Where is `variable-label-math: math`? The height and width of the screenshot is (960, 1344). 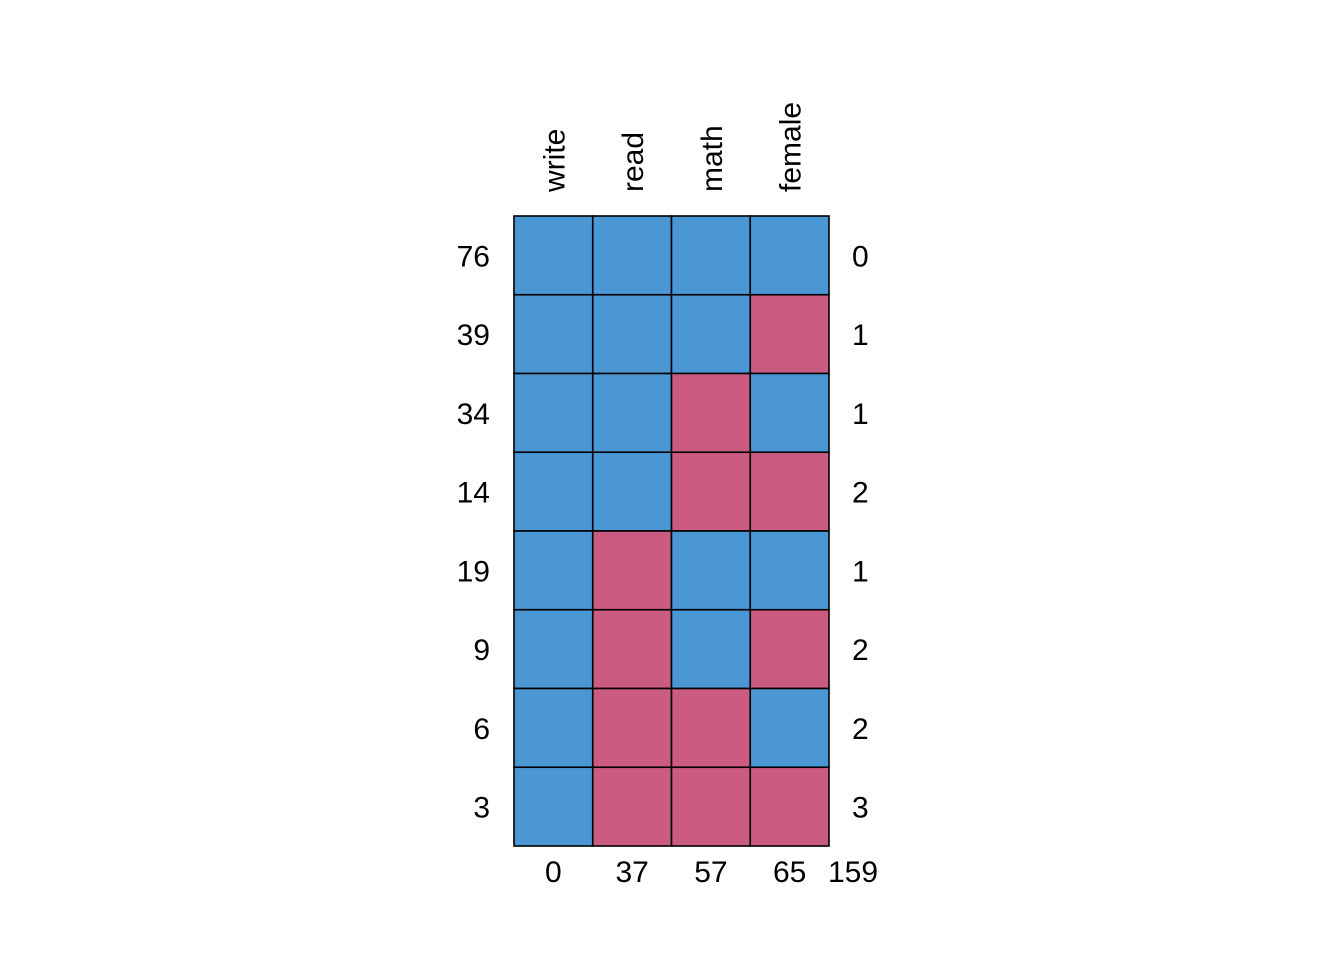 variable-label-math: math is located at coordinates (712, 158).